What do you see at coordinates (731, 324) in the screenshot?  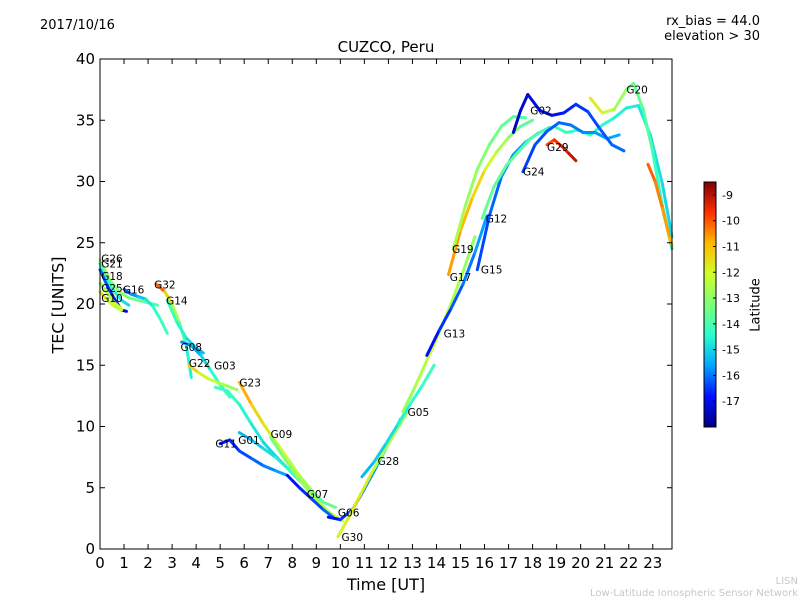 I see `colorbar-tick-label: -14` at bounding box center [731, 324].